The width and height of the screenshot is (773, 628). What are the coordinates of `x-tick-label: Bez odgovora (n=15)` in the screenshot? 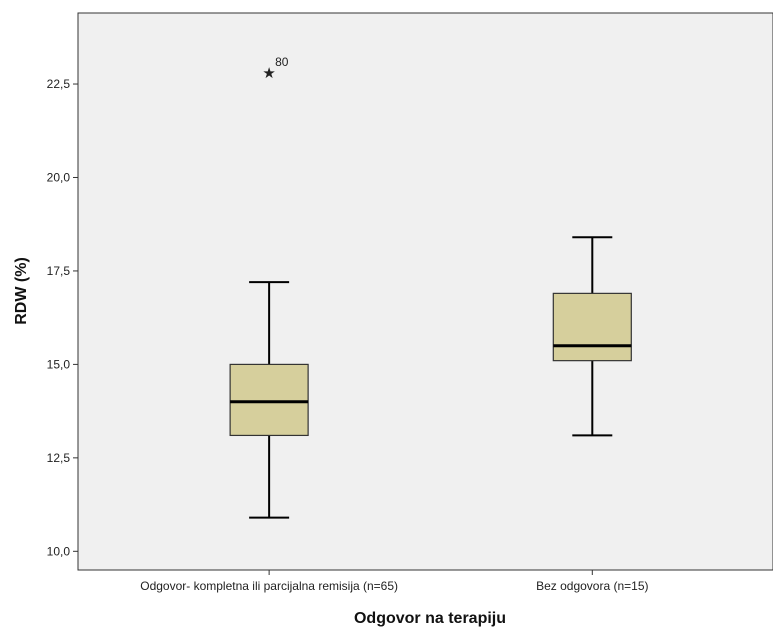 It's located at (592, 586).